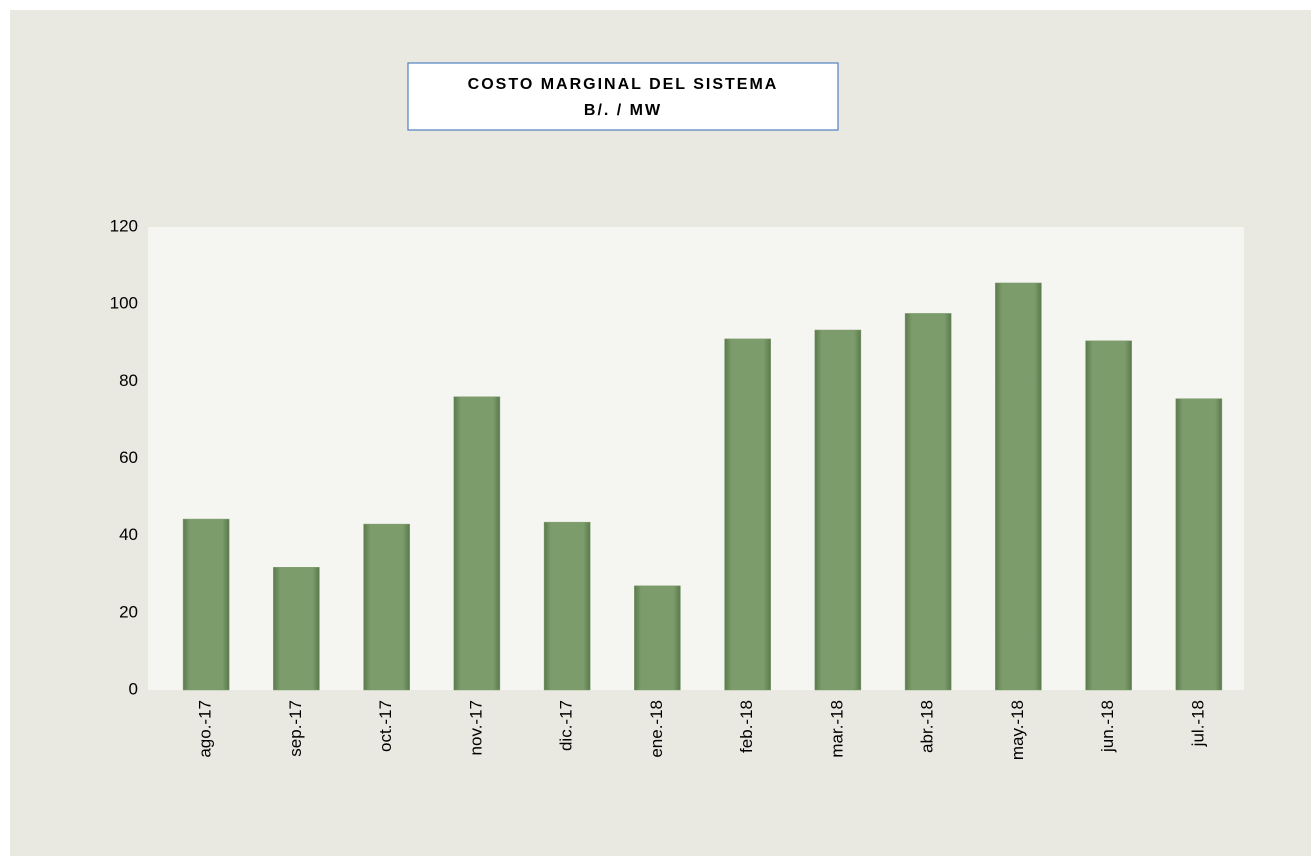 This screenshot has height=866, width=1311. What do you see at coordinates (746, 726) in the screenshot?
I see `x-tick-label: feb.-18` at bounding box center [746, 726].